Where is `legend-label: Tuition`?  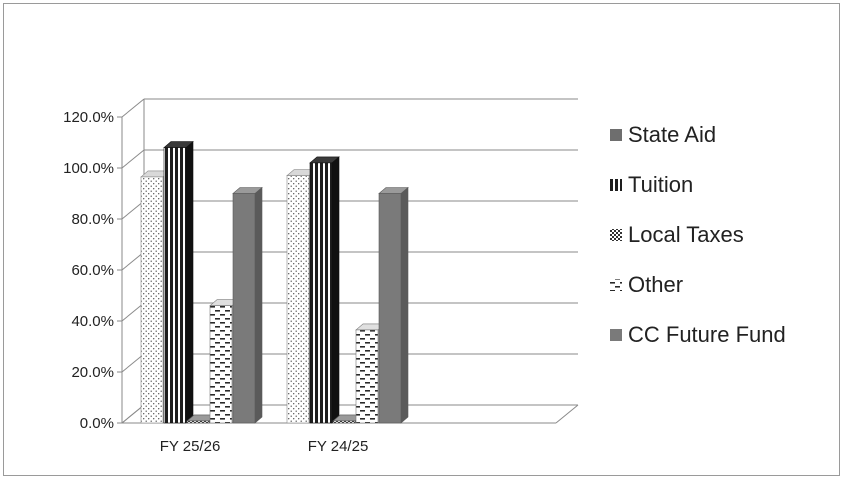 legend-label: Tuition is located at coordinates (660, 184).